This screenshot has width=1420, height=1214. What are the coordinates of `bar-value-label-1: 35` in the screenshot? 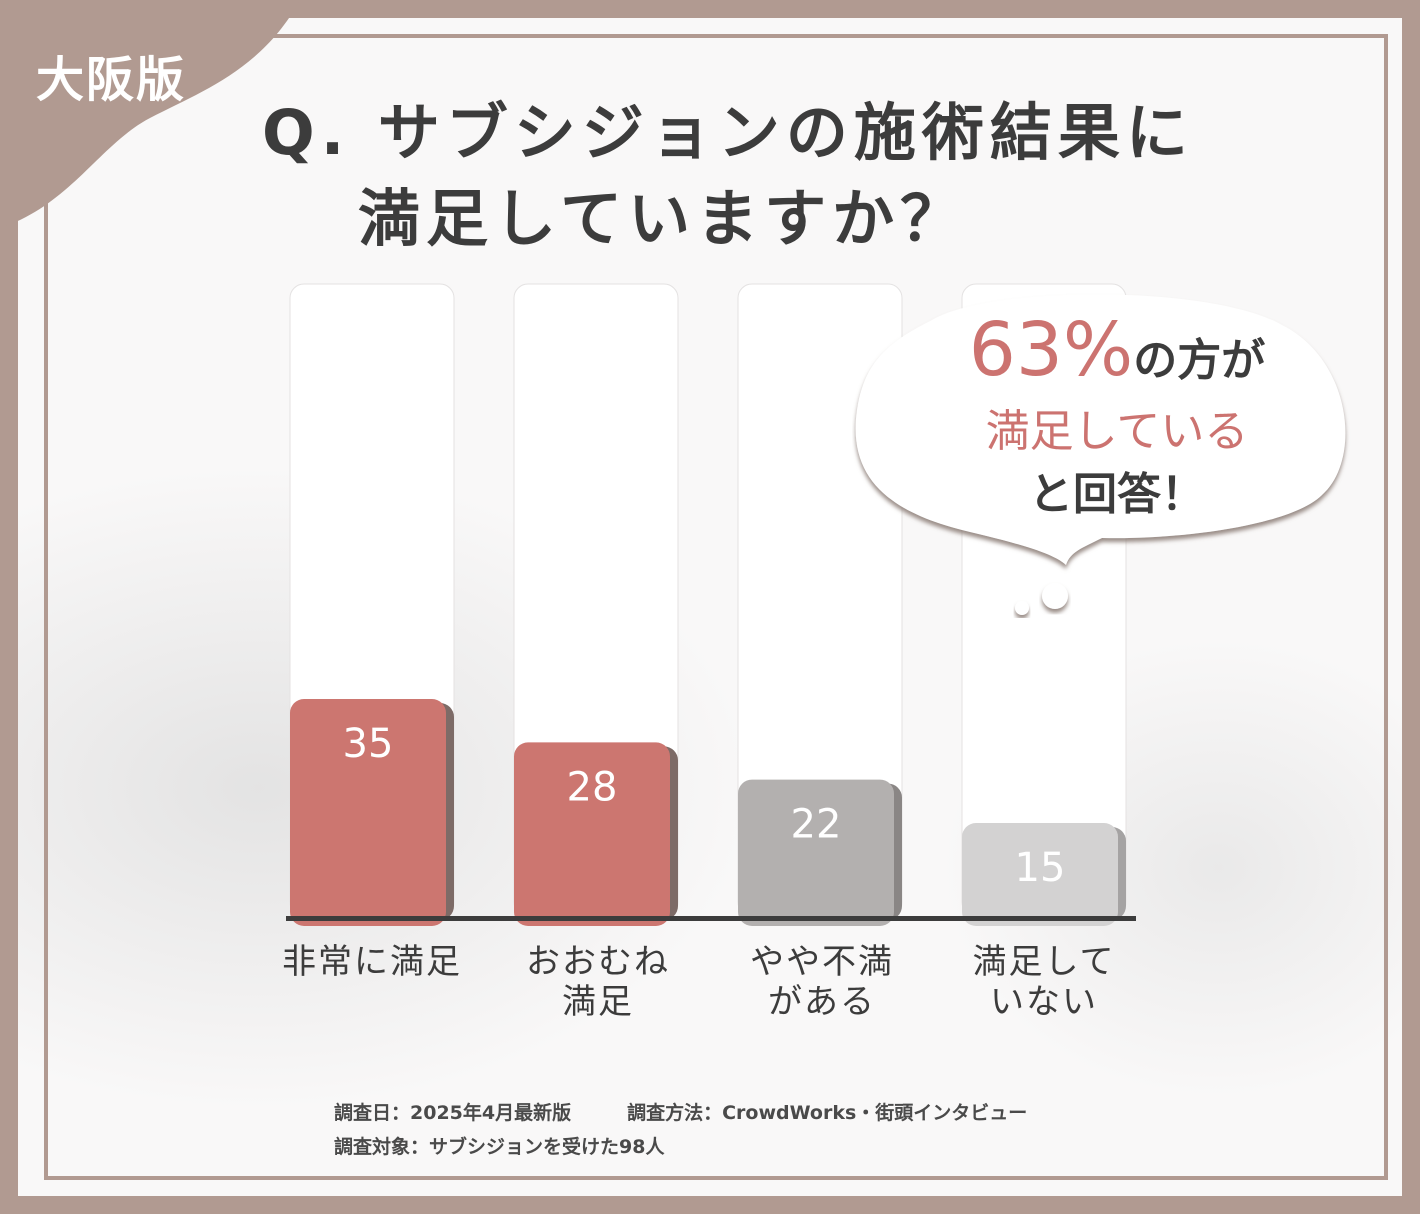 It's located at (368, 744).